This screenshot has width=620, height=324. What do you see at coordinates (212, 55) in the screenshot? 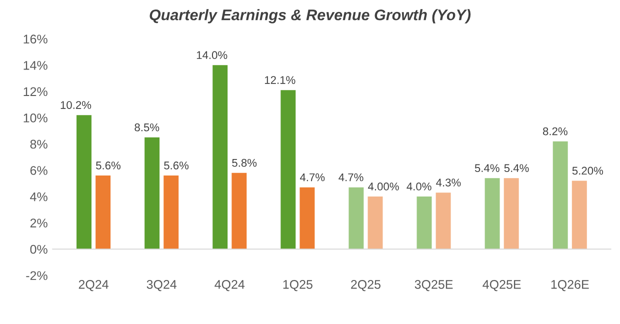
I see `data-label: 14.0%` at bounding box center [212, 55].